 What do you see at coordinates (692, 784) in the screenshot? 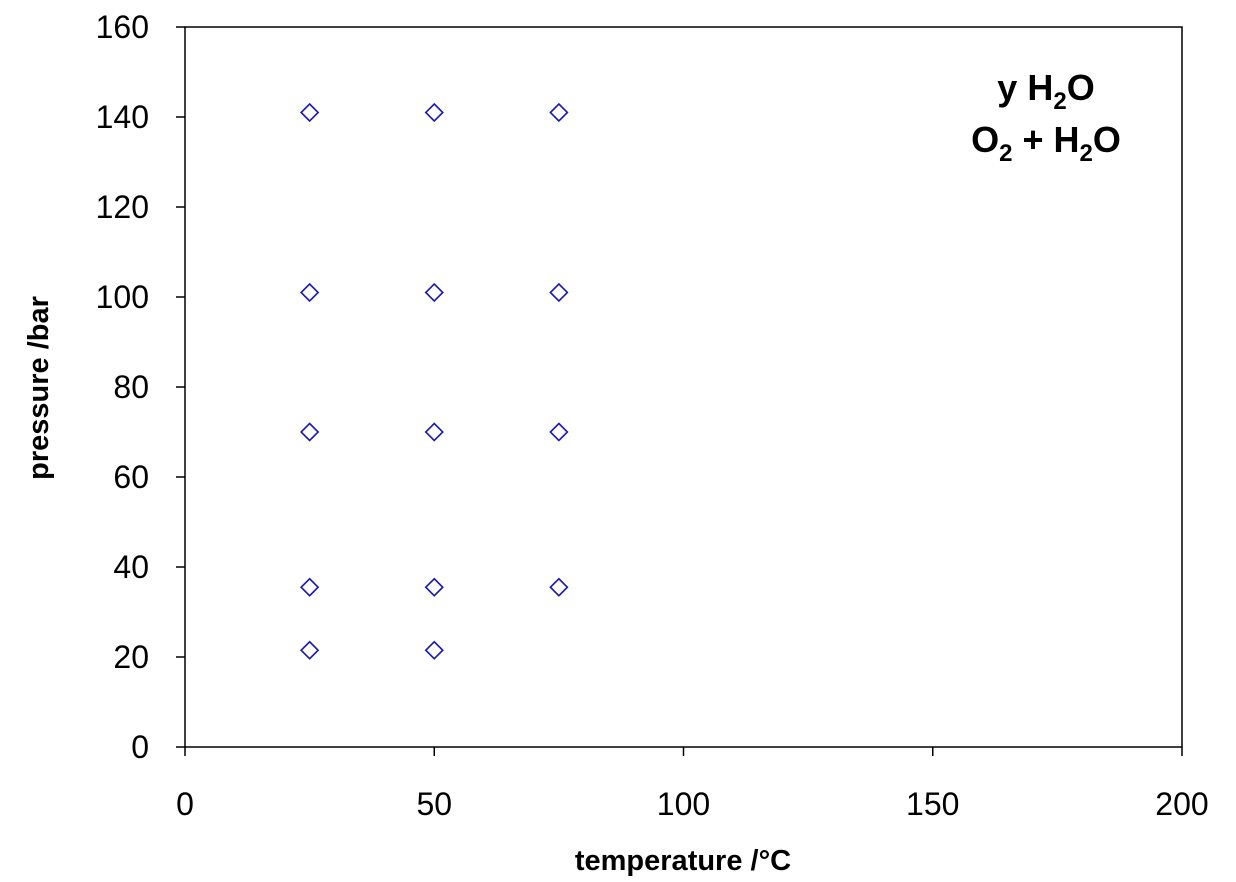
I see `x-axis-ticks: 0 50 100 150 200` at bounding box center [692, 784].